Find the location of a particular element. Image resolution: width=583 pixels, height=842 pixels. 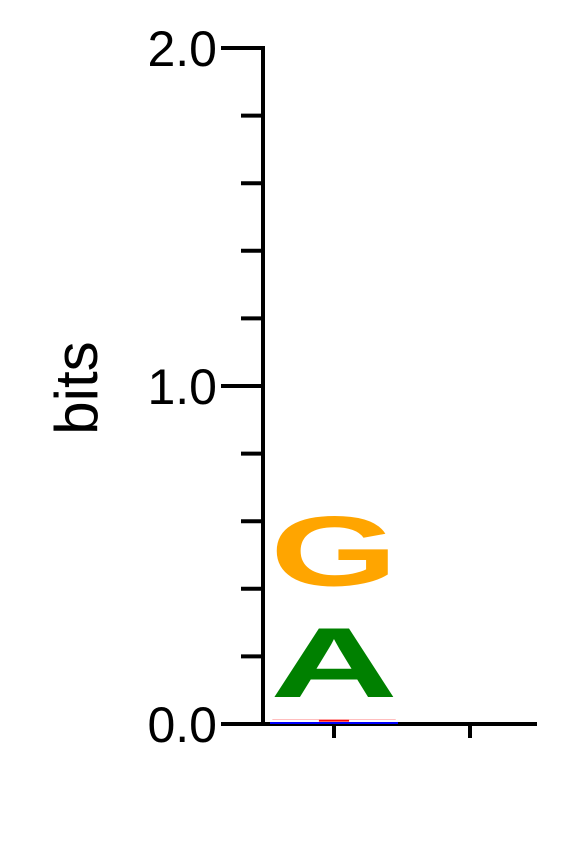

y-tick-label: 0.0 is located at coordinates (182, 725).